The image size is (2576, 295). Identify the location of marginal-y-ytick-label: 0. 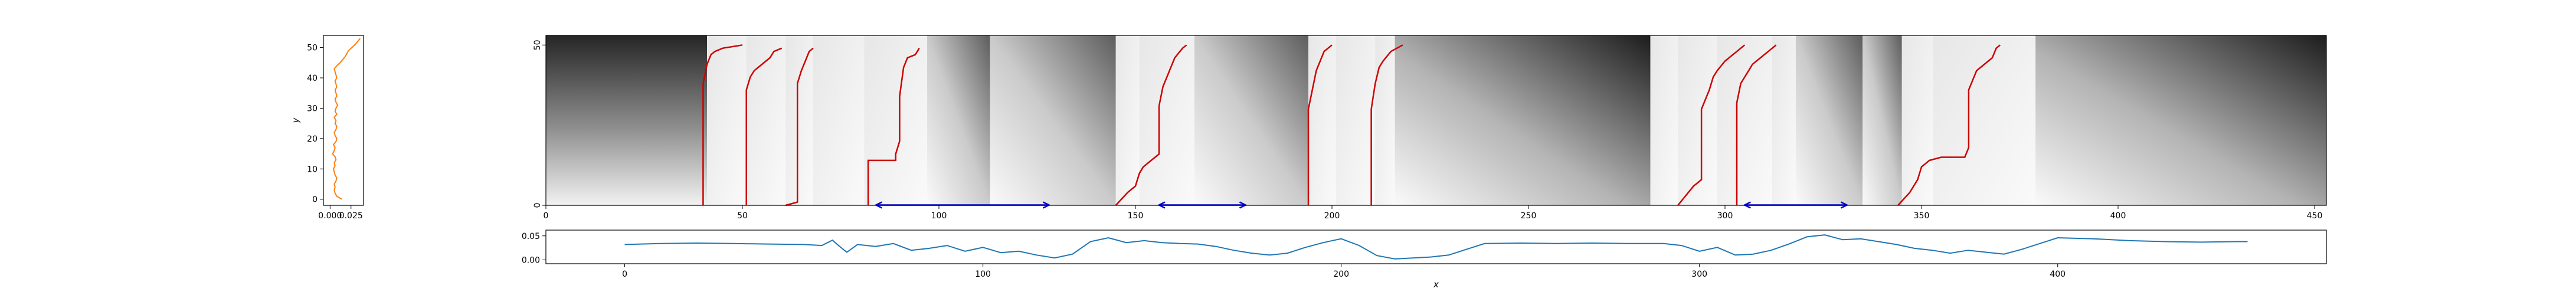
(315, 200).